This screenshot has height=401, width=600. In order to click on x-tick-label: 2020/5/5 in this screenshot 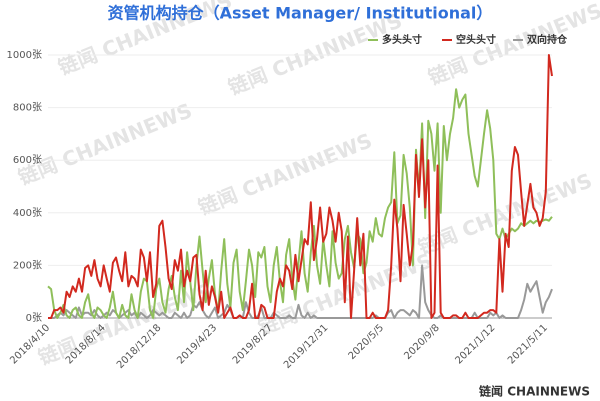, I will do `click(367, 342)`.